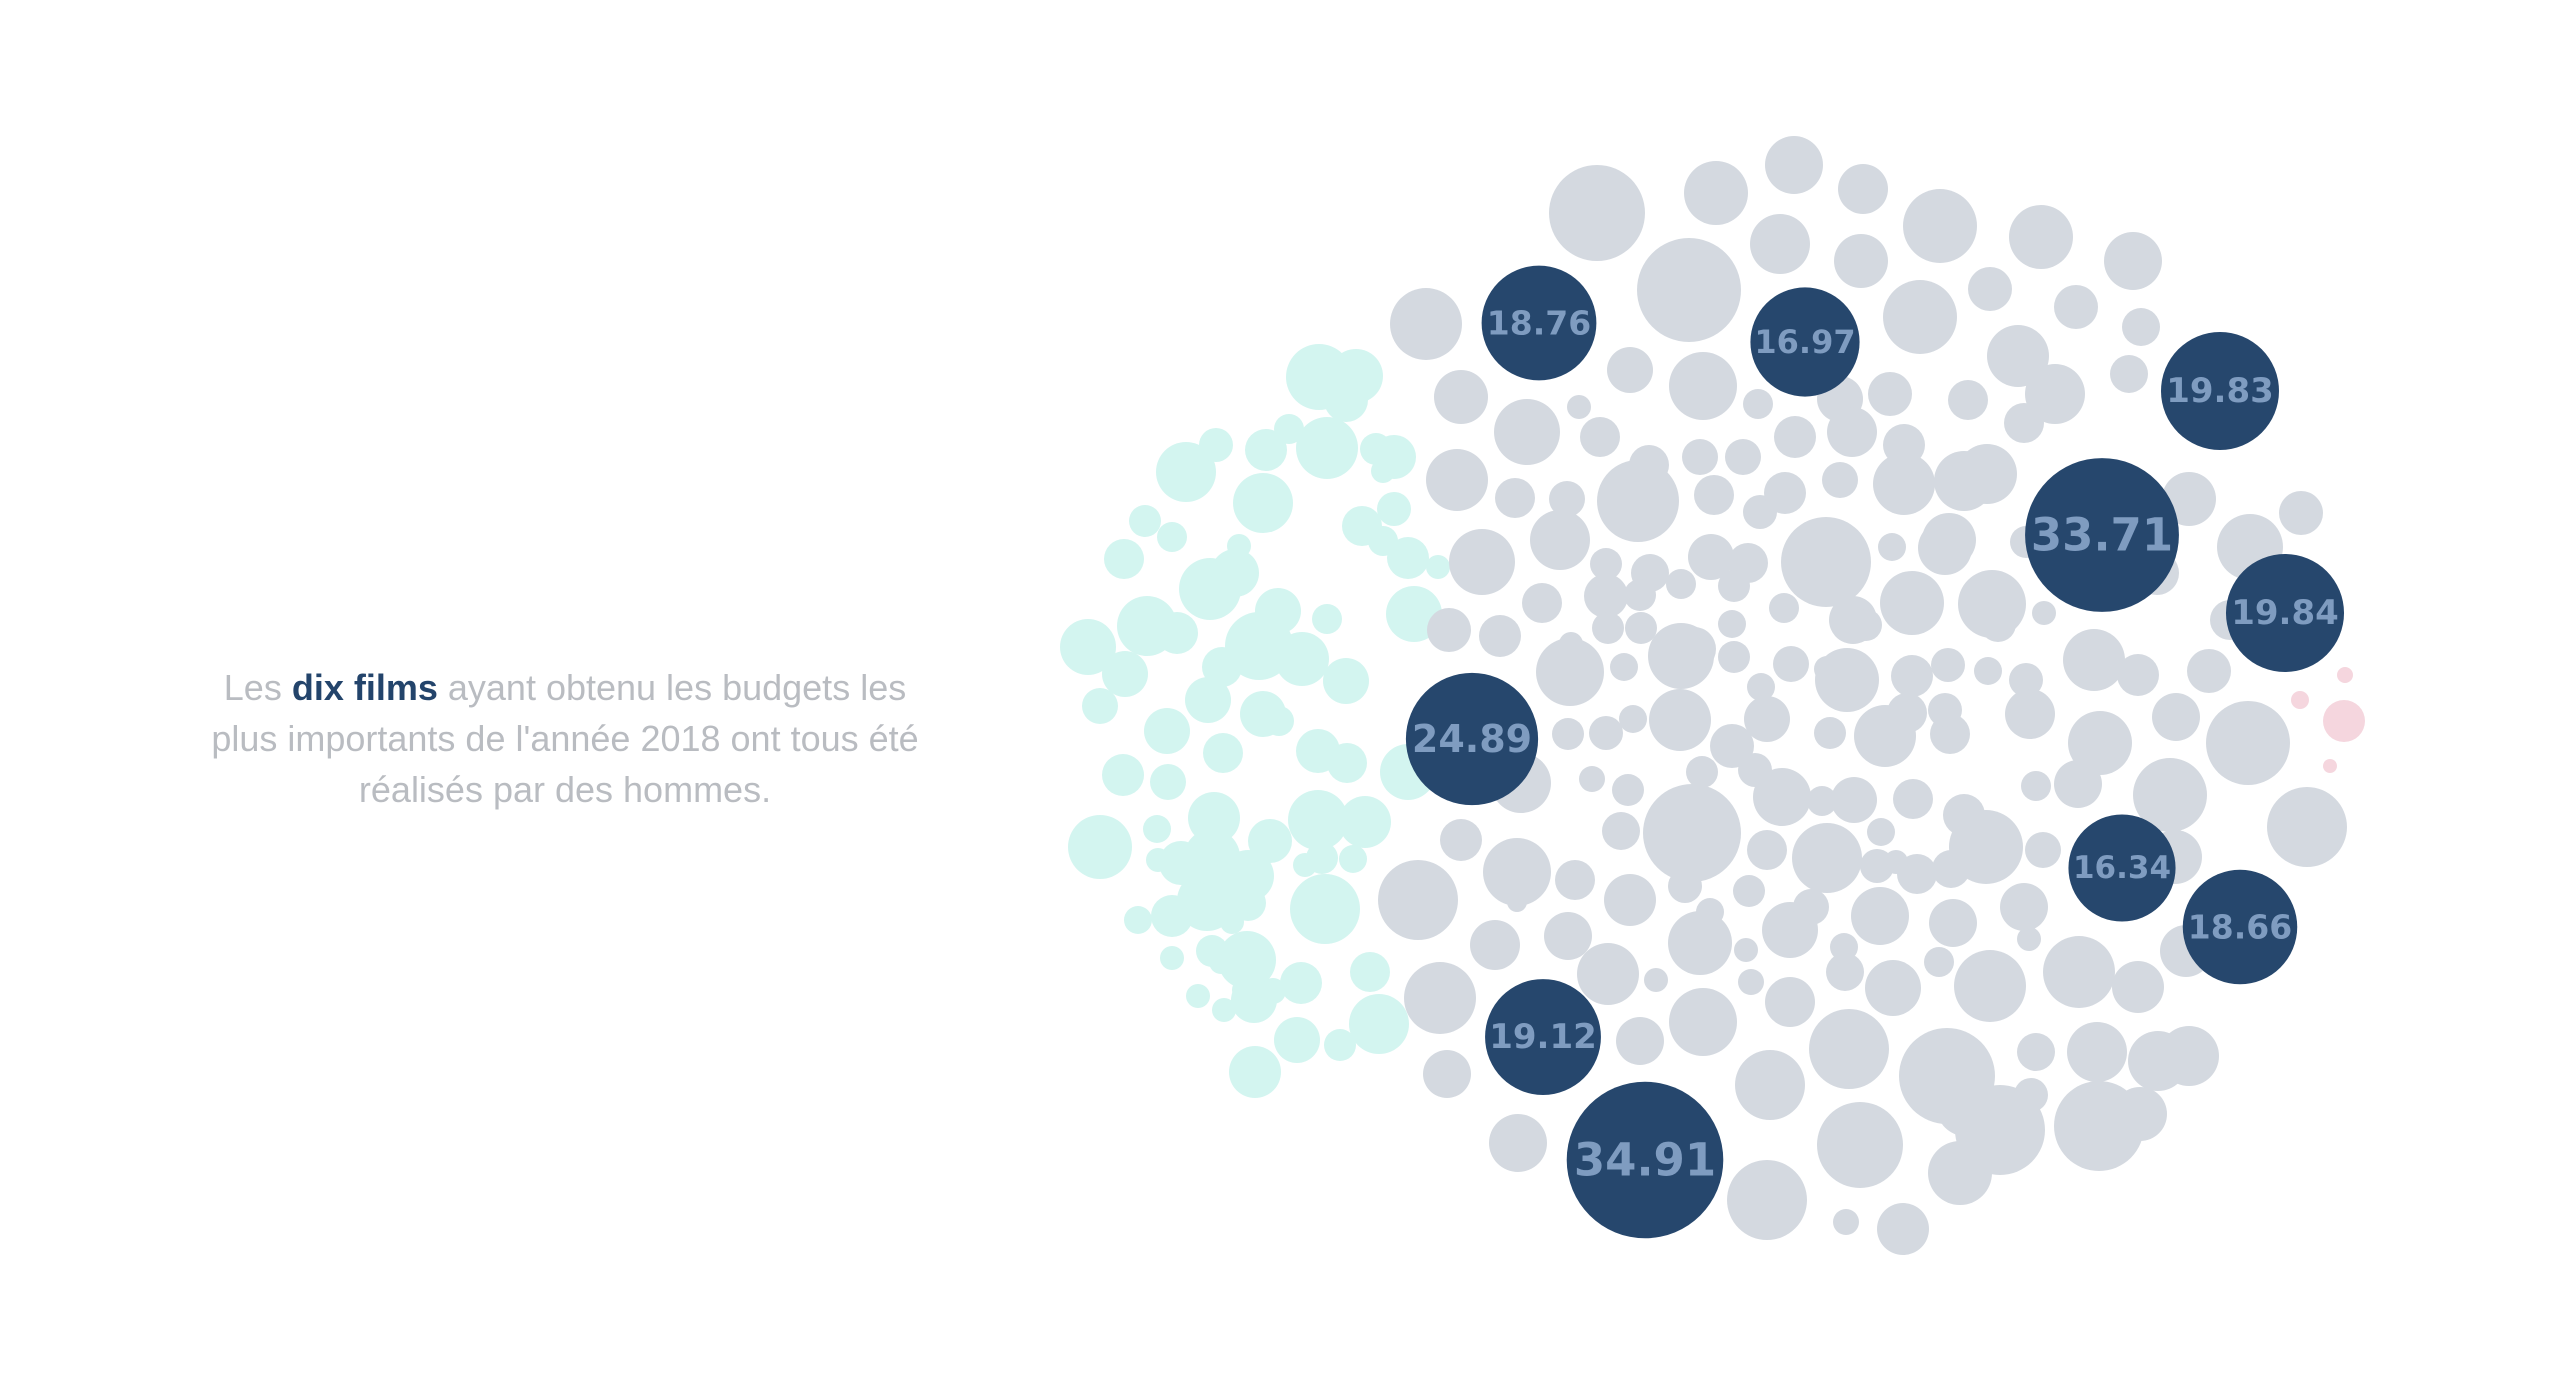 Image resolution: width=2560 pixels, height=1384 pixels. Describe the element at coordinates (364, 687) in the screenshot. I see `caption-highlight: dix films` at that location.